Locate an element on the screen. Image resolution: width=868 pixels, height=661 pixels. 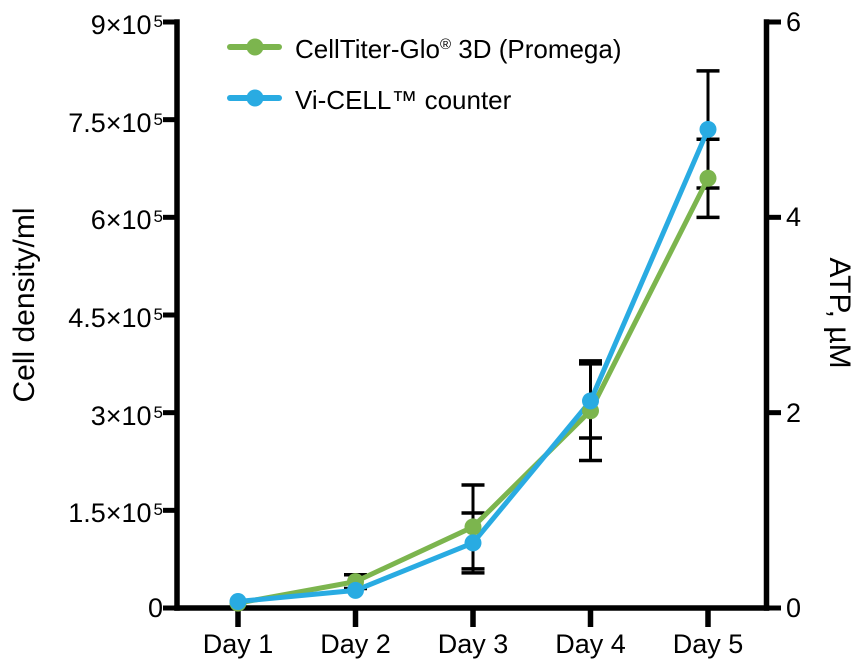
right-axis-title: ATP, µM is located at coordinates (839, 313).